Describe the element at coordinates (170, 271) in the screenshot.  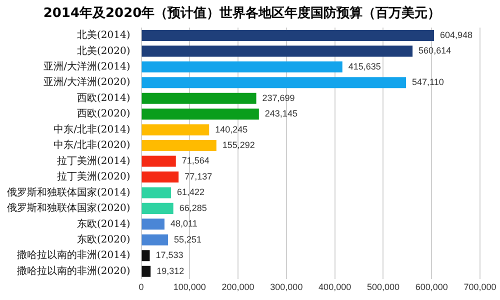
I see `data-label: 19,312` at that location.